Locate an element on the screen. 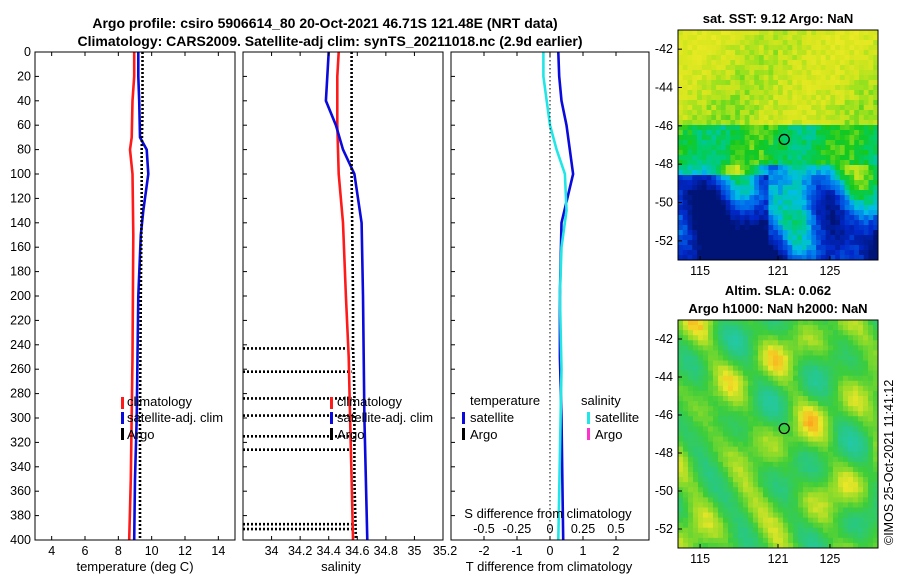  x-tick-label: 2 is located at coordinates (616, 551).